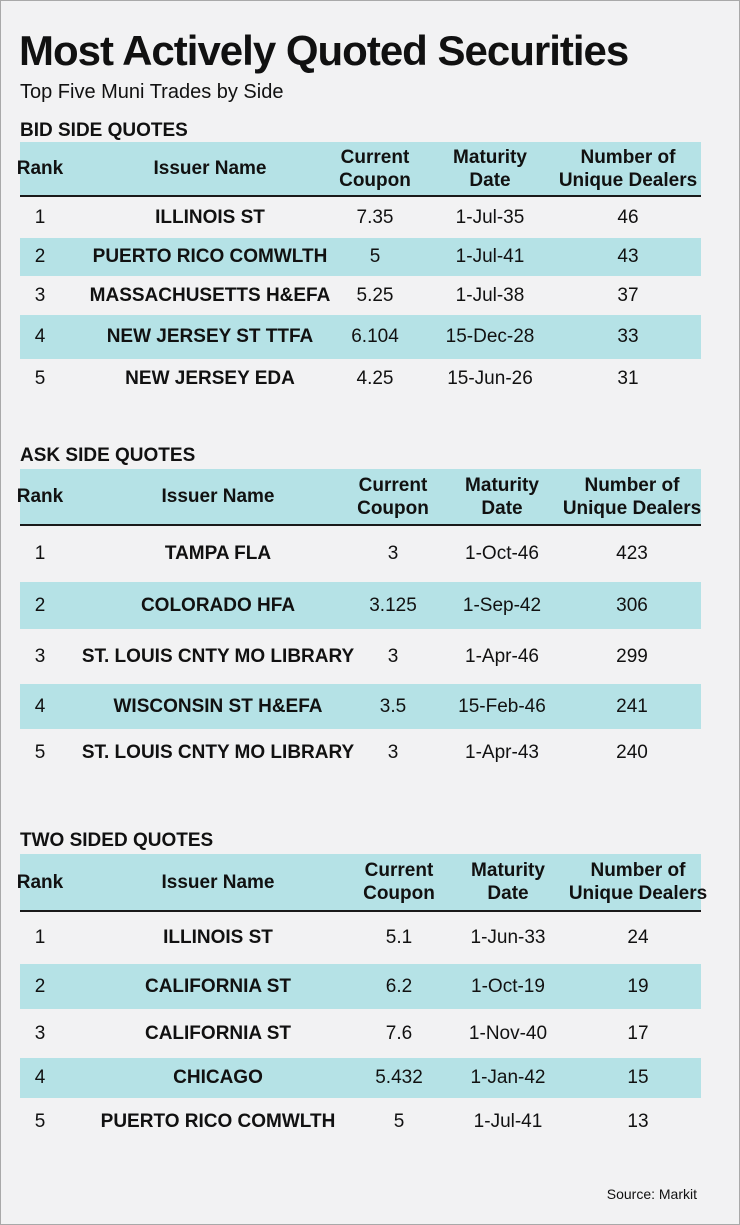 Image resolution: width=740 pixels, height=1225 pixels. Describe the element at coordinates (108, 455) in the screenshot. I see `section-title: ASK SIDE QUOTES` at that location.